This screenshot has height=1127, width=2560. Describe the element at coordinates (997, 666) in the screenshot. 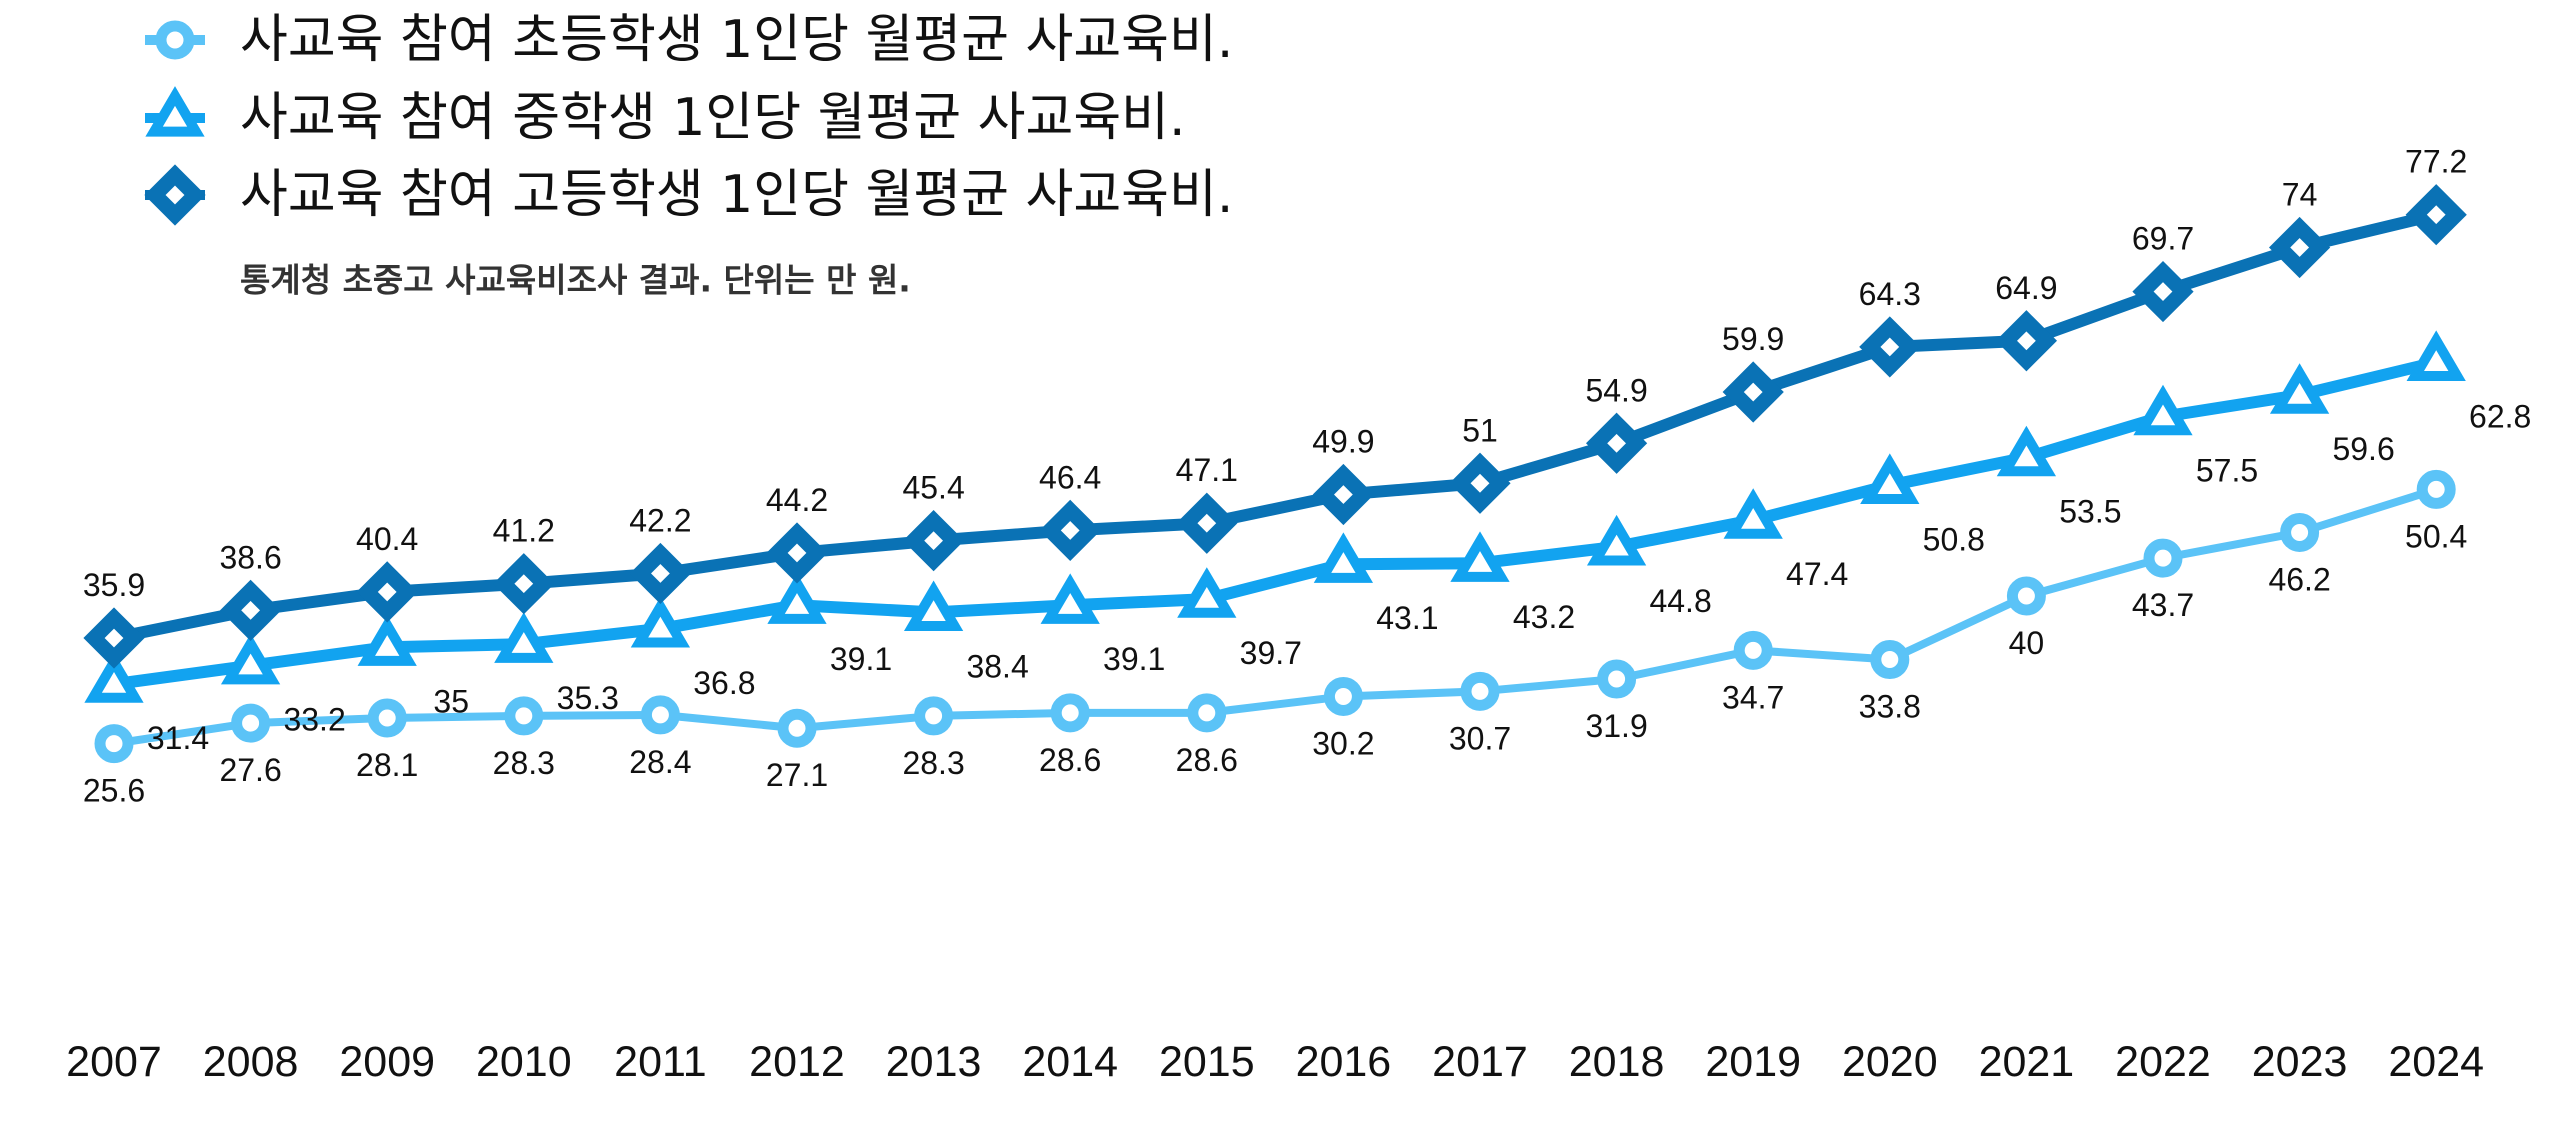

I see `data-label: 38.4` at that location.